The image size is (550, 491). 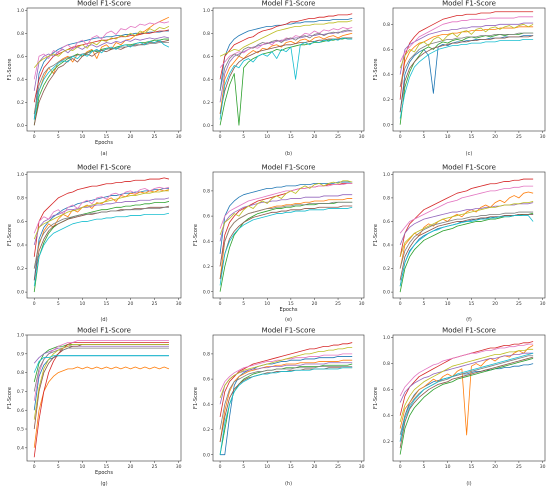 I want to click on subplot-label: (b), so click(x=288, y=154).